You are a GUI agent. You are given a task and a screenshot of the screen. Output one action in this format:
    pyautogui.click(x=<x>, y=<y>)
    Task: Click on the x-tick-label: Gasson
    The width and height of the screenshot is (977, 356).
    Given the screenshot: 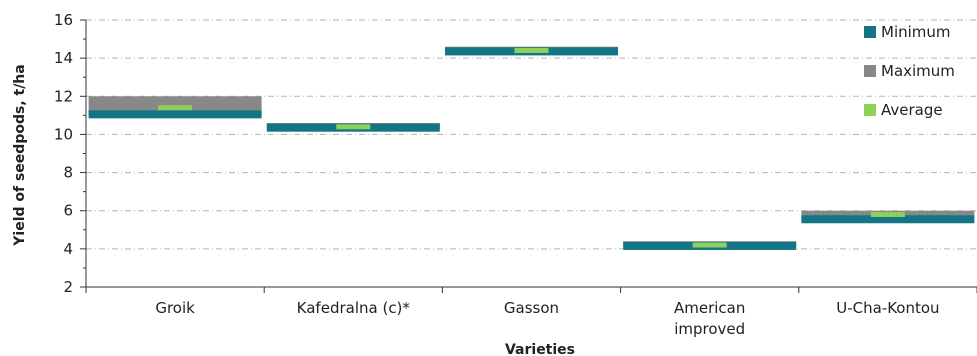 What is the action you would take?
    pyautogui.click(x=531, y=308)
    